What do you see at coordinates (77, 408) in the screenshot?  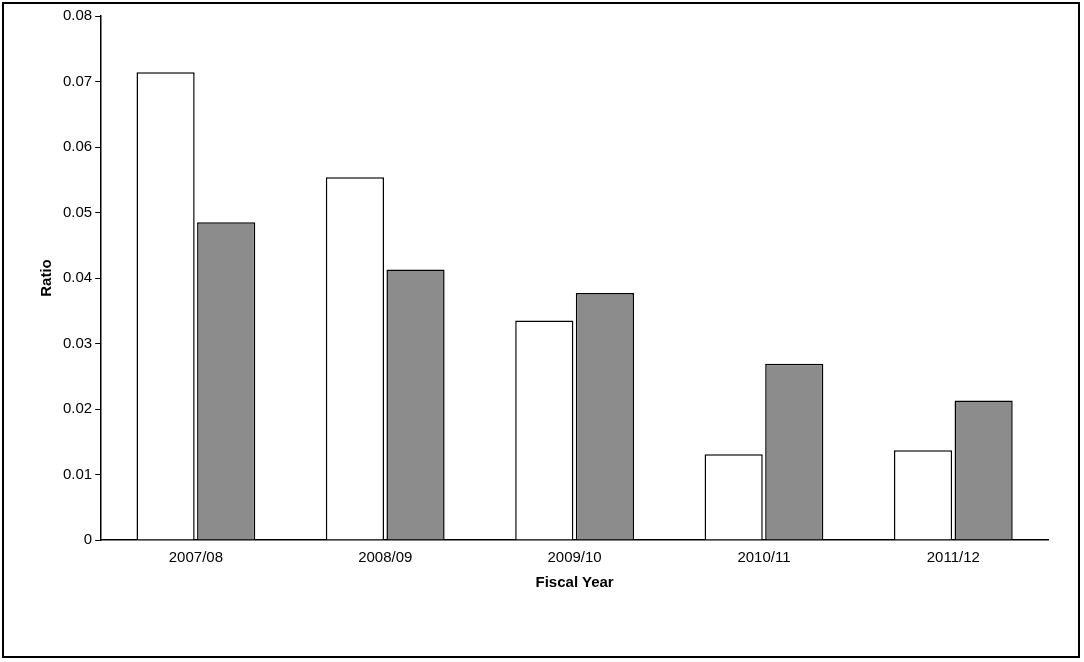 I see `y-tick-label: 0.02` at bounding box center [77, 408].